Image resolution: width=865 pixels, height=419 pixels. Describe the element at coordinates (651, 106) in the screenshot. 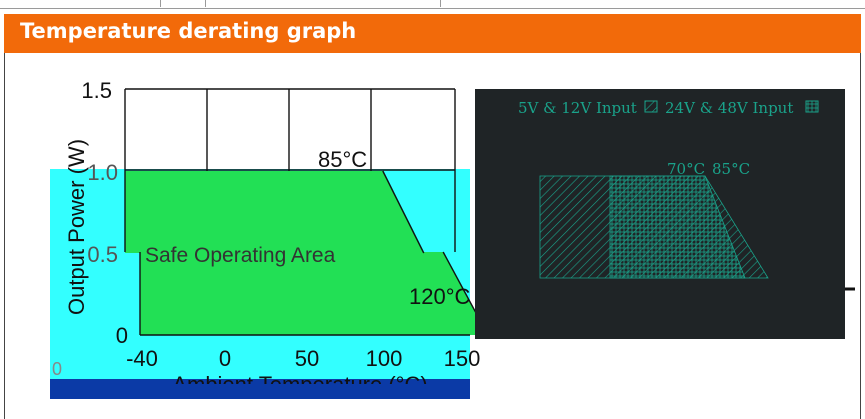

I see `legend-hatch-swatch` at that location.